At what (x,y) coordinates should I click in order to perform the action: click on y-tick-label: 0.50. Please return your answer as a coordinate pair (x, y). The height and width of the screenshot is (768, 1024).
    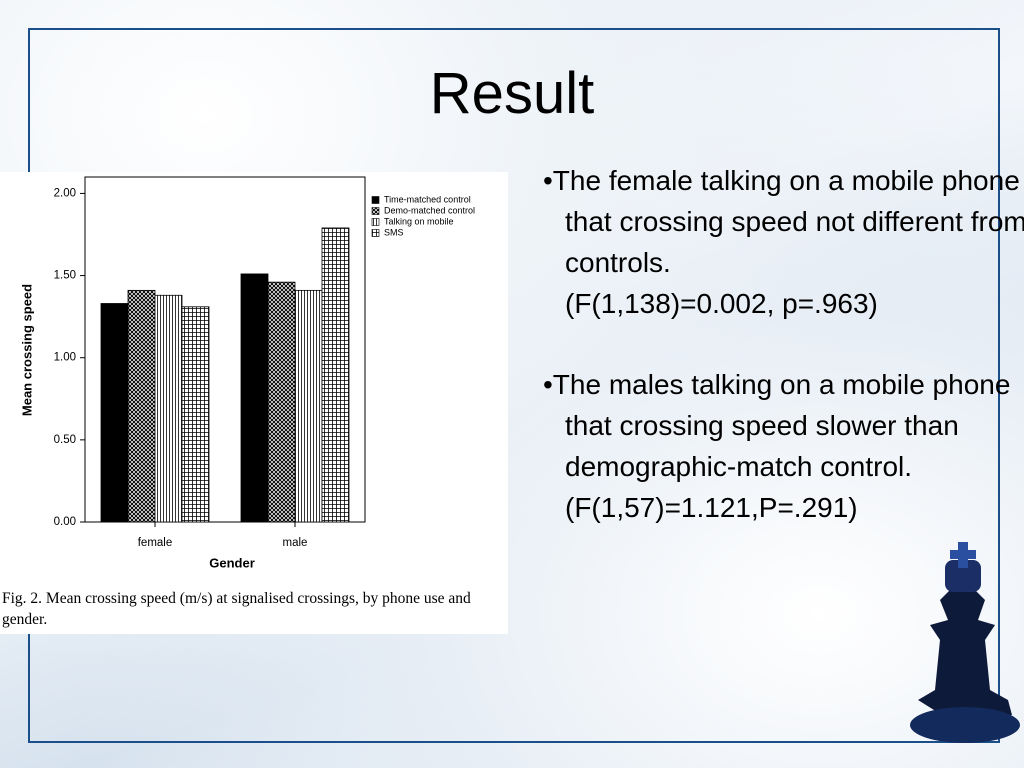
    Looking at the image, I should click on (65, 440).